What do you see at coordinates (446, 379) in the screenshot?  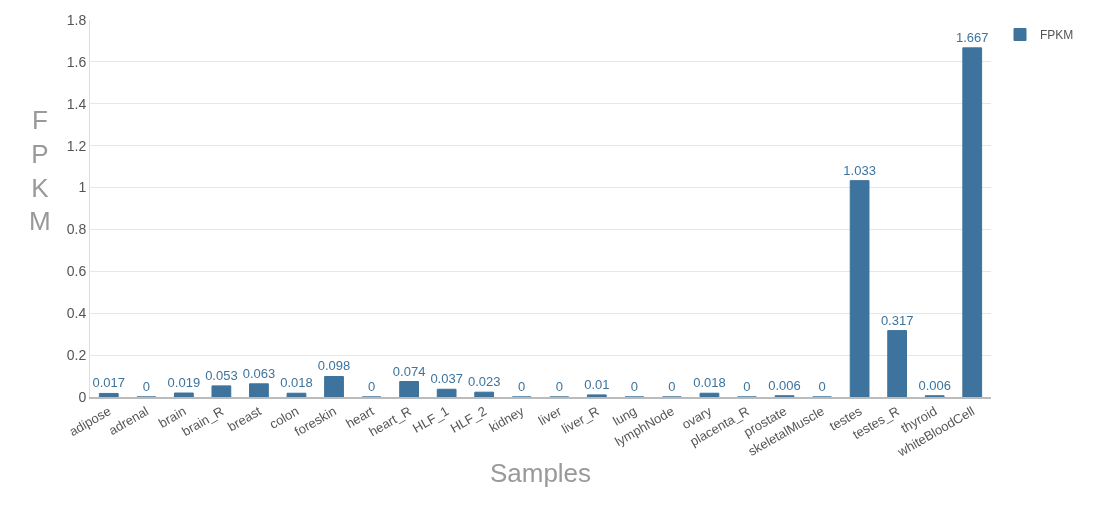 I see `data-label: 0.037` at bounding box center [446, 379].